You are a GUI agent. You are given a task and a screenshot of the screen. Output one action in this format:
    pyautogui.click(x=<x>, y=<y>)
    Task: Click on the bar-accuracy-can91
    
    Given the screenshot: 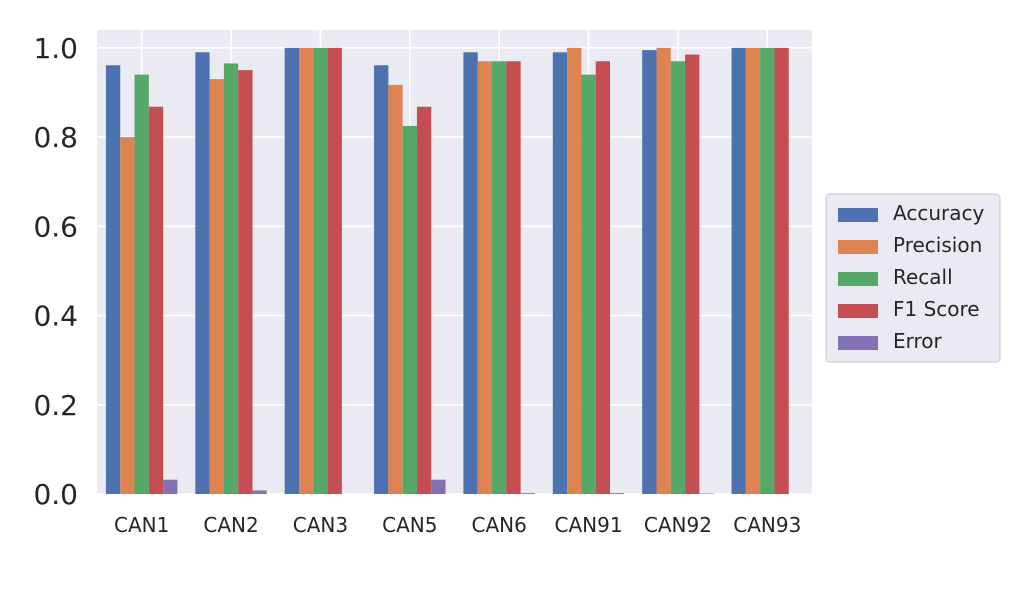 What is the action you would take?
    pyautogui.click(x=560, y=273)
    